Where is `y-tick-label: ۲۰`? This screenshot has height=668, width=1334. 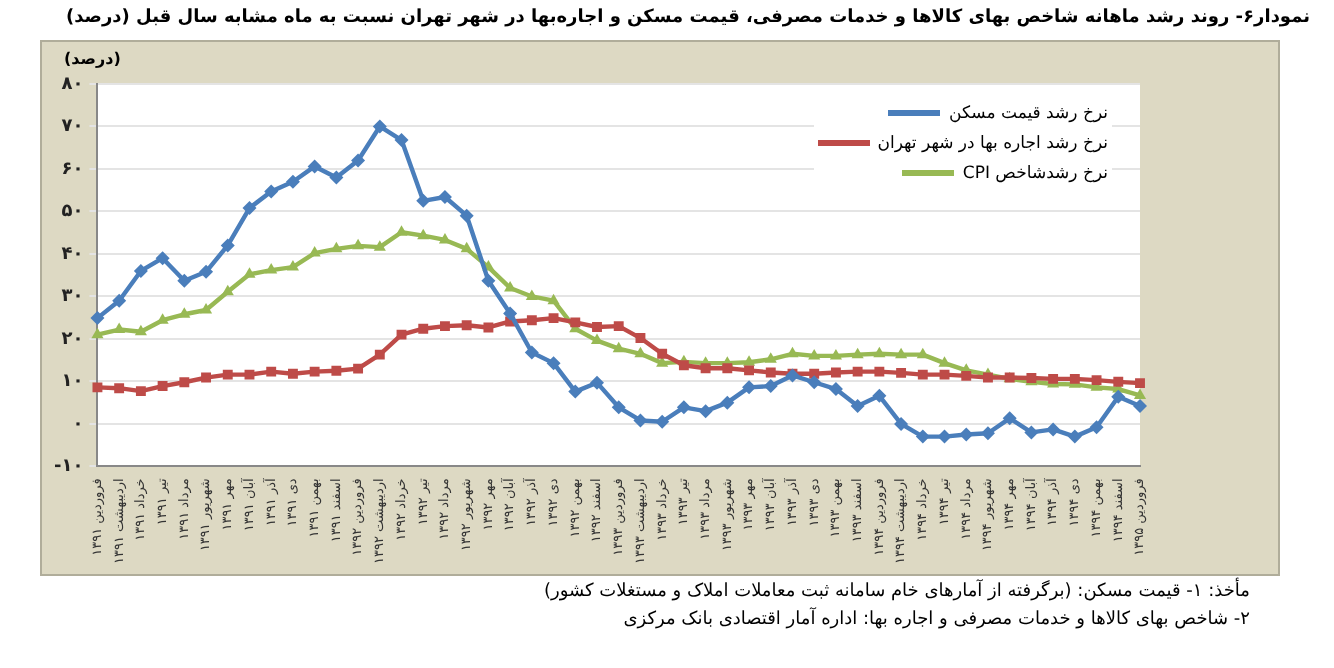 y-tick-label: ۲۰ is located at coordinates (72, 339).